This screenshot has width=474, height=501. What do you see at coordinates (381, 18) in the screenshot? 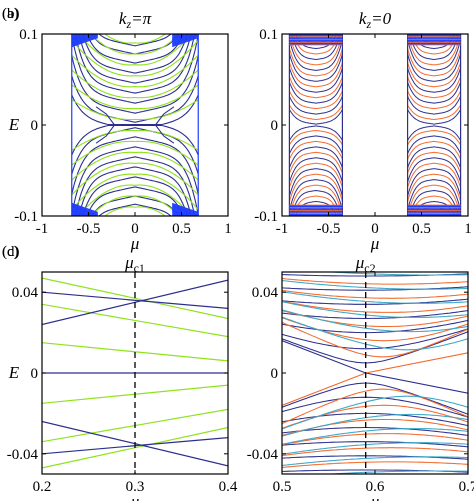
I see `title-rest: =0` at bounding box center [381, 18].